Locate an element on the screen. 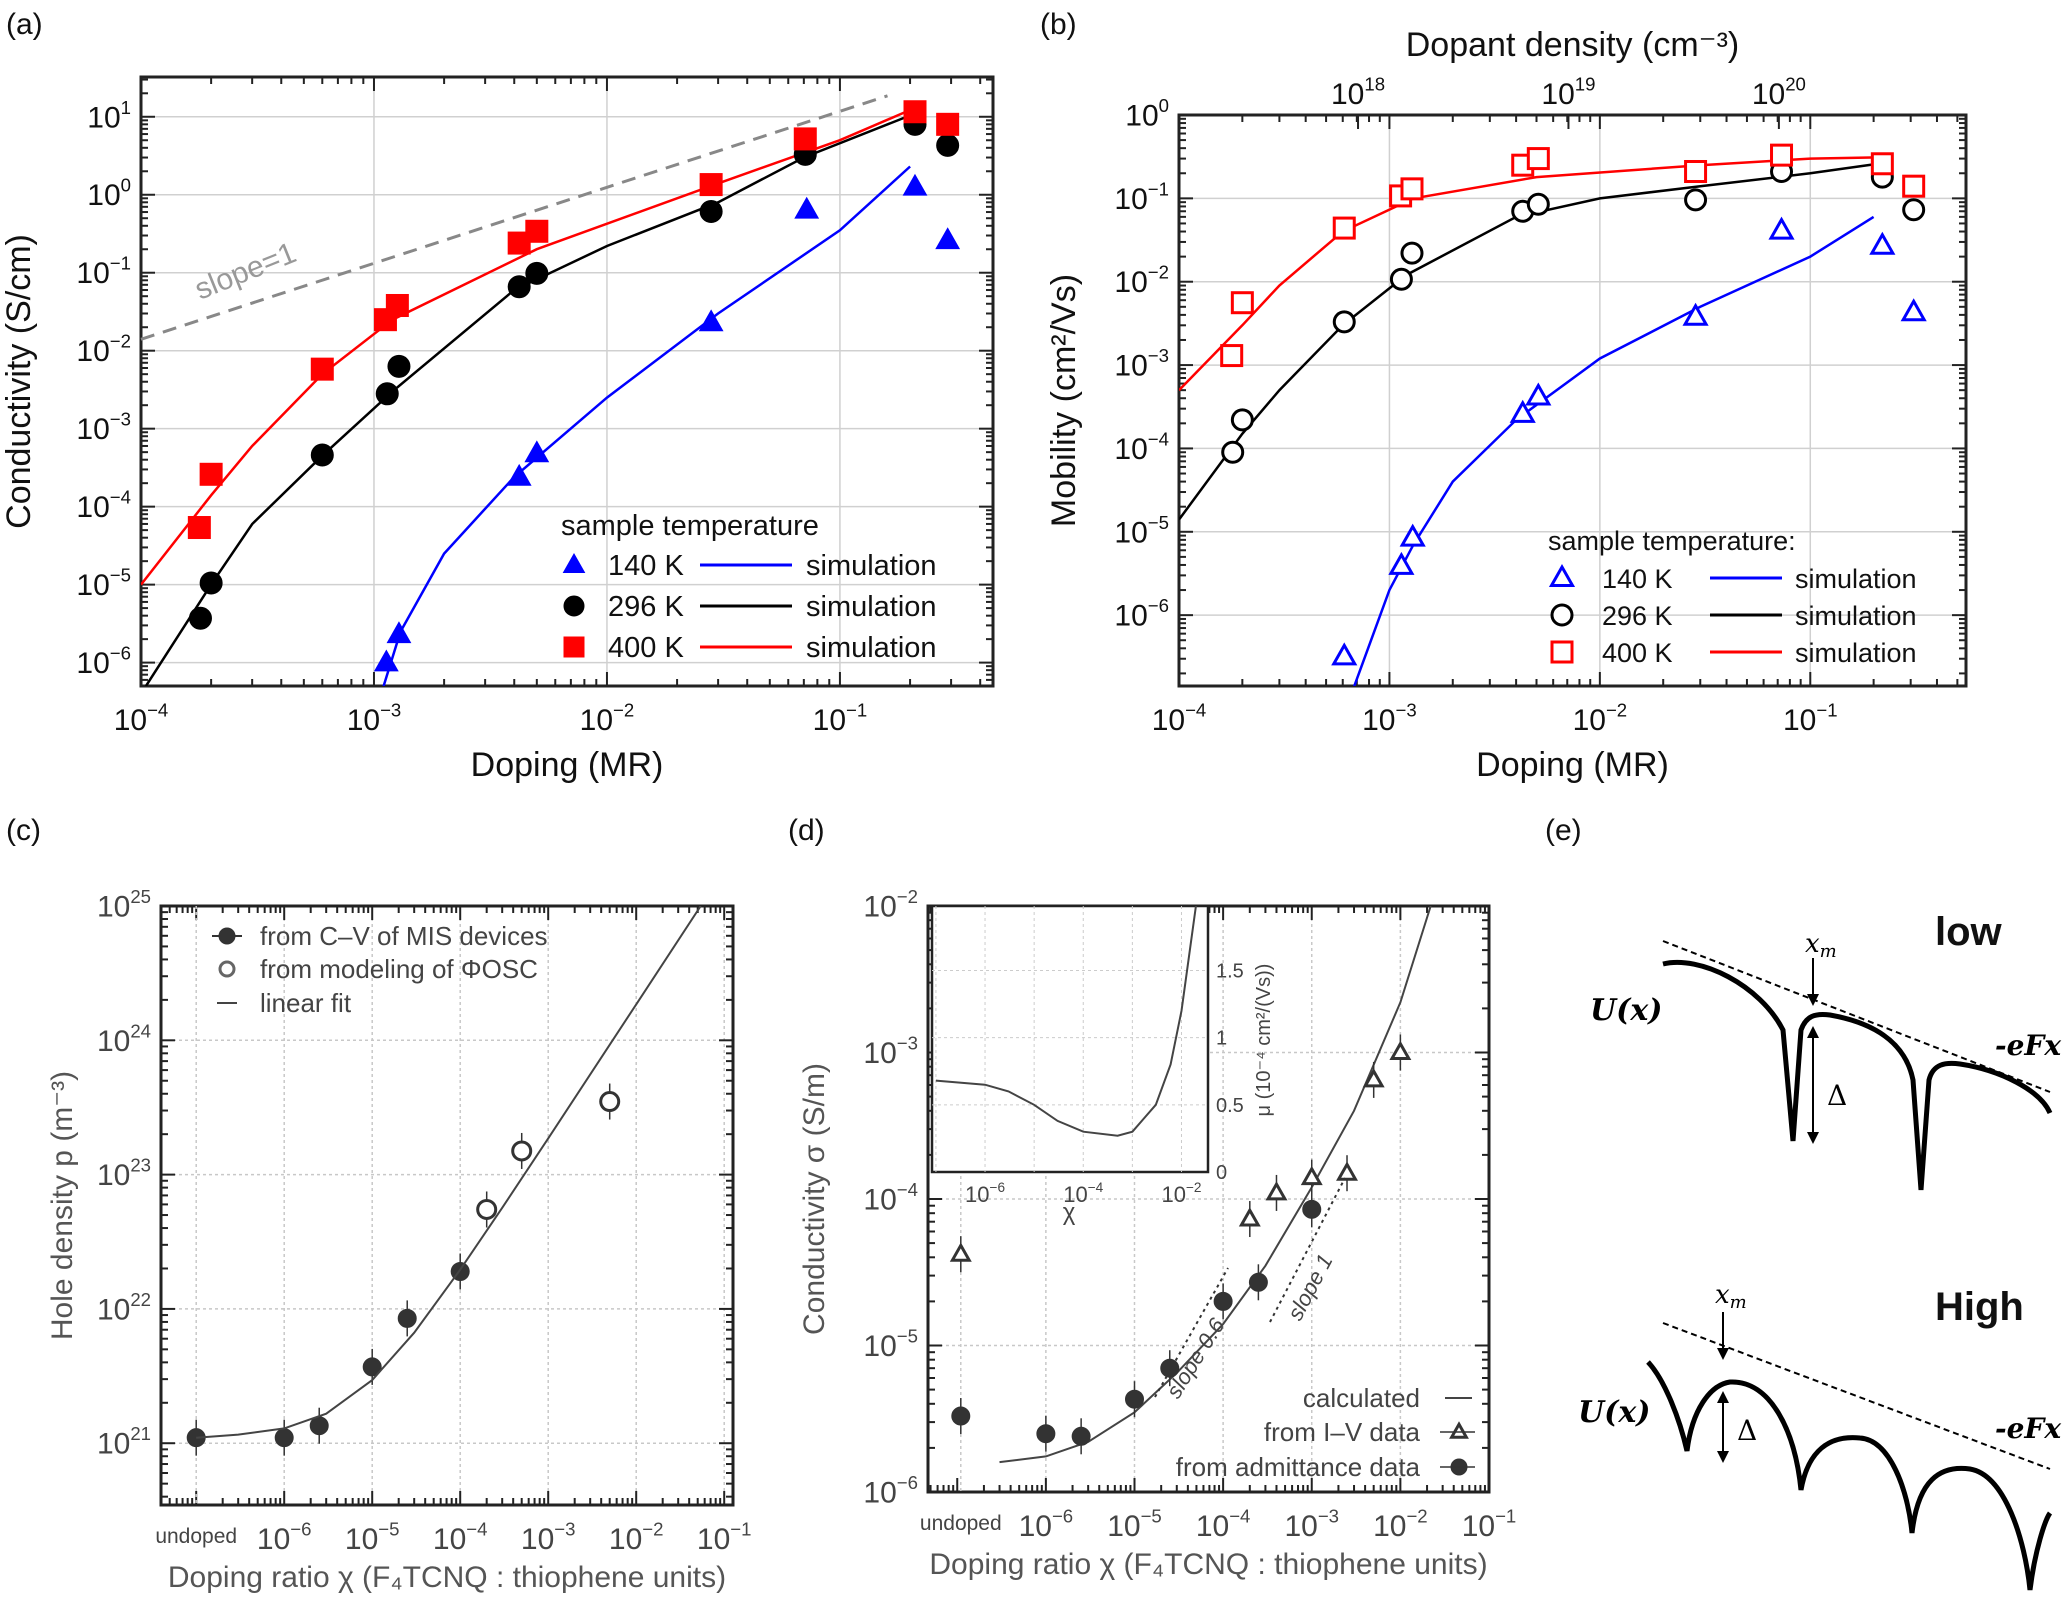 The width and height of the screenshot is (2070, 1600). x-tick-label: 10⁻⁵ is located at coordinates (1134, 1525).